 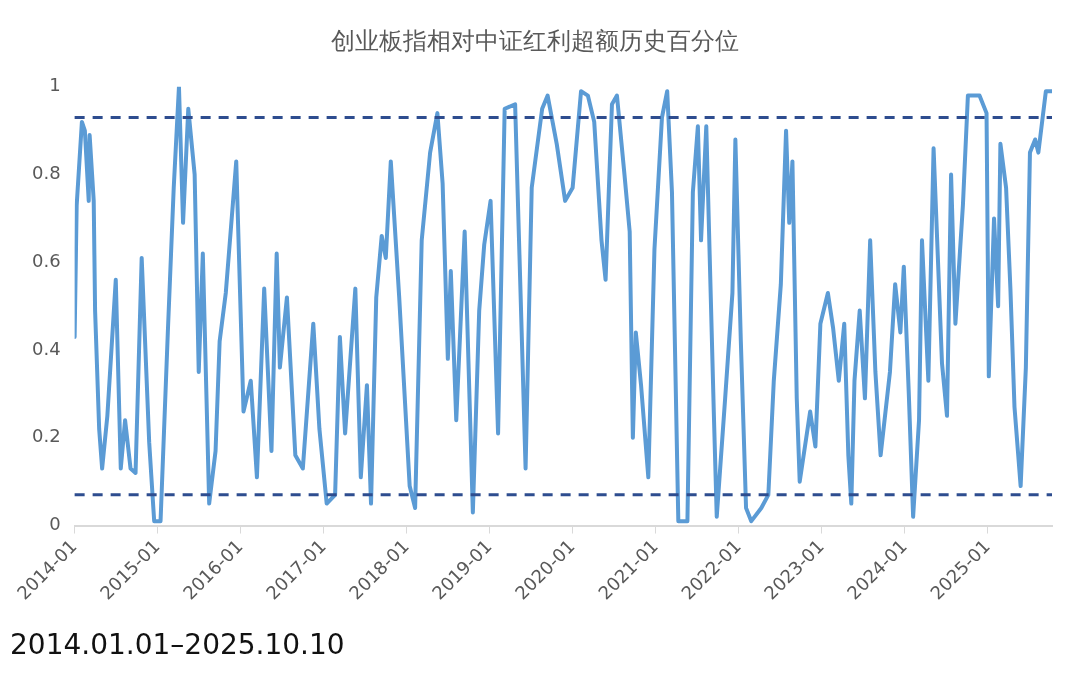 I want to click on chart-title: 创业板指相对中证红利超额历史百分位, so click(x=535, y=40).